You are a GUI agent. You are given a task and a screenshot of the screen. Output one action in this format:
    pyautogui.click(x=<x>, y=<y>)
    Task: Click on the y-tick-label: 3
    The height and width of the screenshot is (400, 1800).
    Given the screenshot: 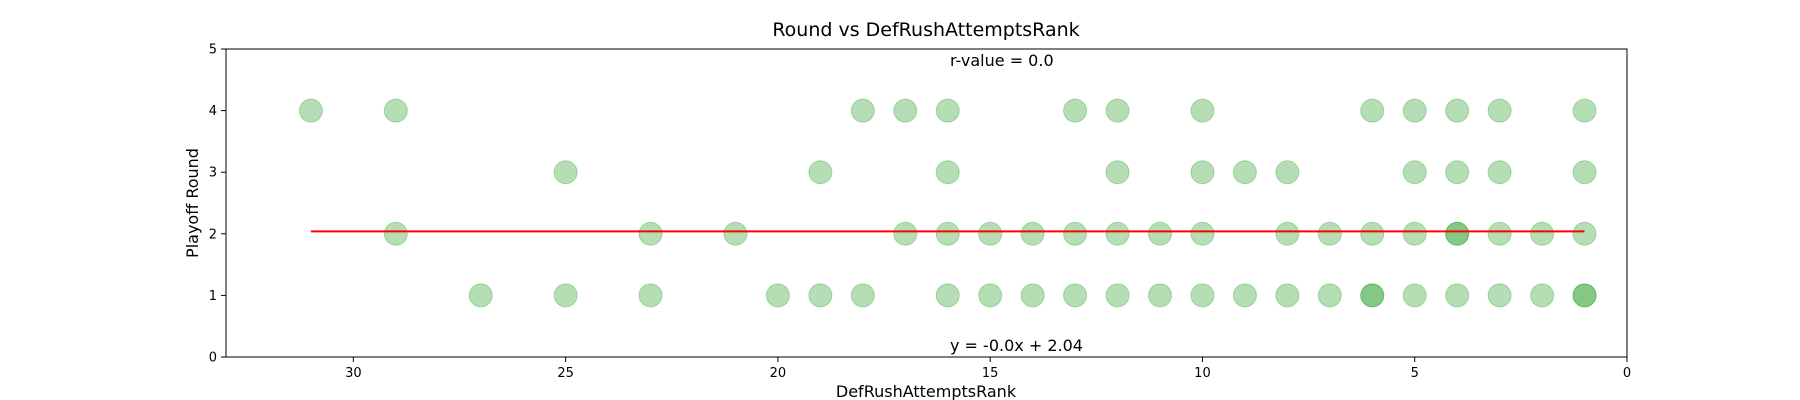 What is the action you would take?
    pyautogui.click(x=213, y=173)
    